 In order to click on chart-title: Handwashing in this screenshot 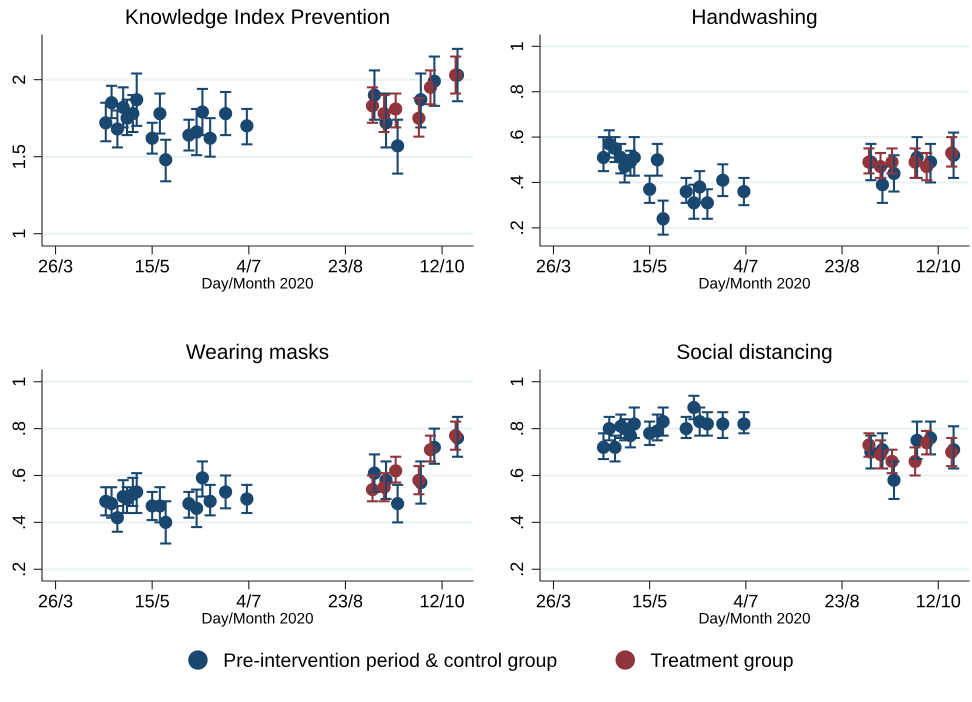, I will do `click(754, 18)`.